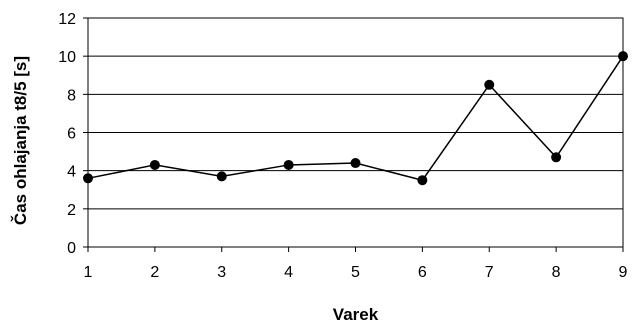 The width and height of the screenshot is (637, 332). What do you see at coordinates (489, 272) in the screenshot?
I see `x-tick-label: 7` at bounding box center [489, 272].